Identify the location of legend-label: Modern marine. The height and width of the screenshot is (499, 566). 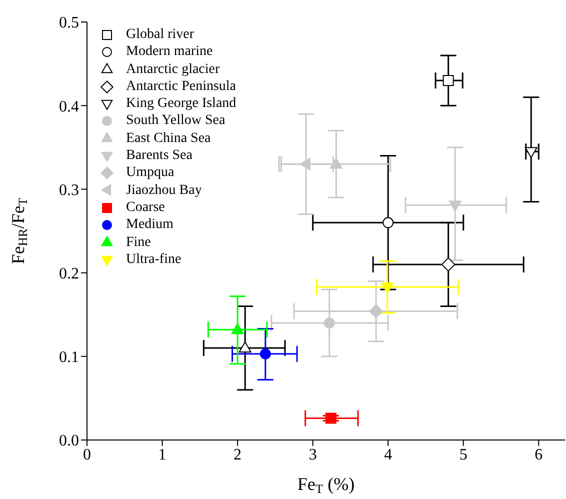
(169, 52).